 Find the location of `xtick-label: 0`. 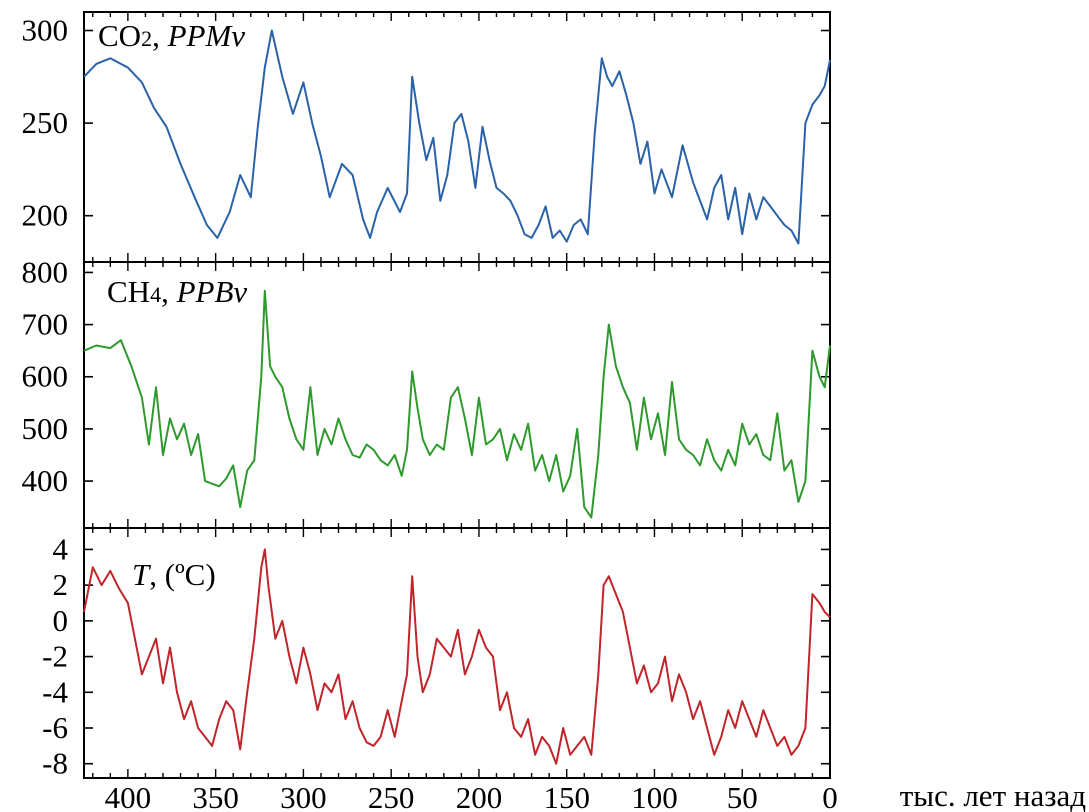

xtick-label: 0 is located at coordinates (830, 796).